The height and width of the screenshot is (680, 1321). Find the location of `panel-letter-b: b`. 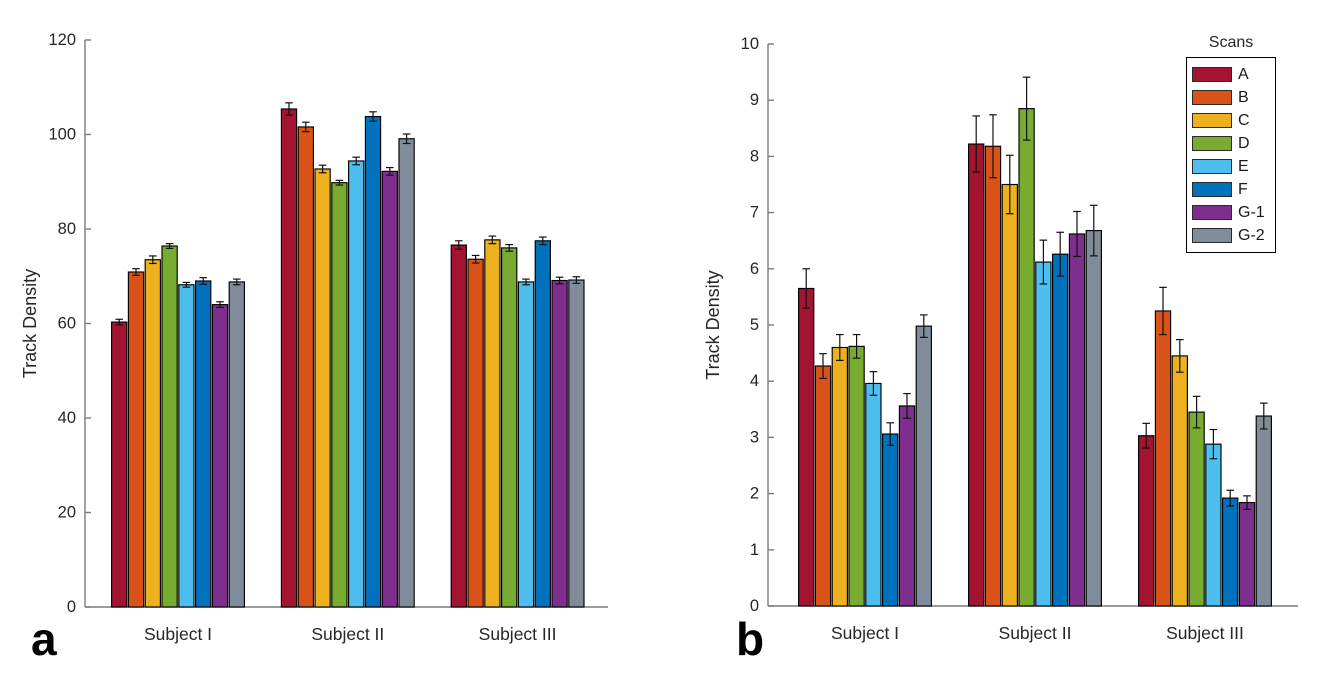

panel-letter-b: b is located at coordinates (750, 639).